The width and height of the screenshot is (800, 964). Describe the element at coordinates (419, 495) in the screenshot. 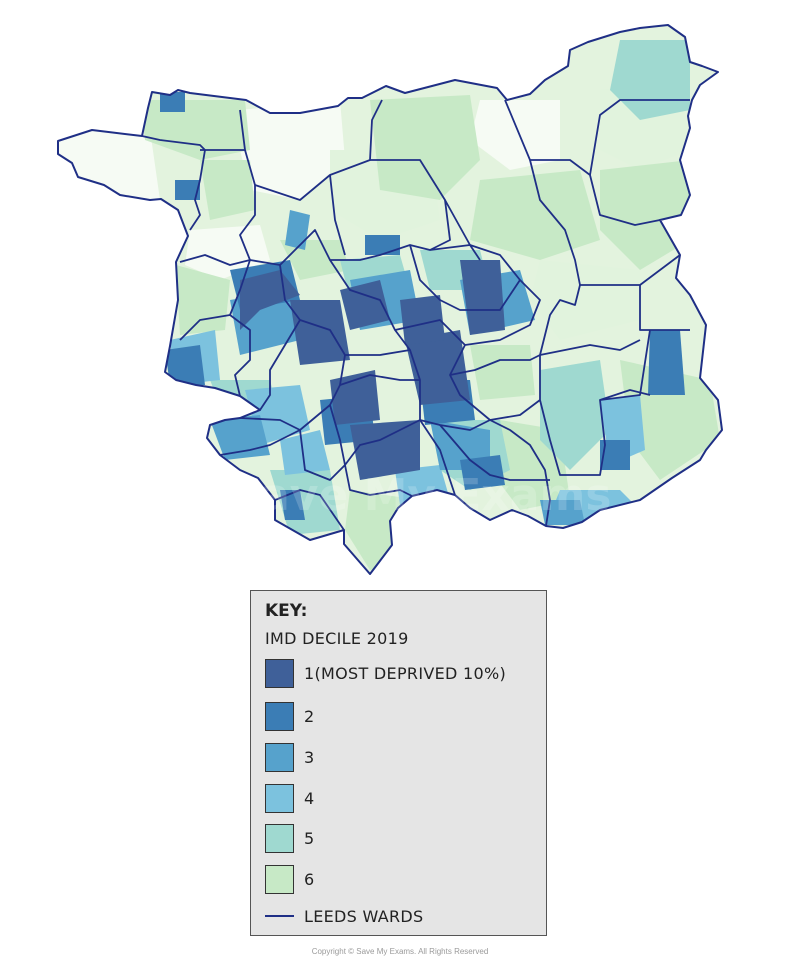

I see `watermark-text: Save My Exams` at that location.